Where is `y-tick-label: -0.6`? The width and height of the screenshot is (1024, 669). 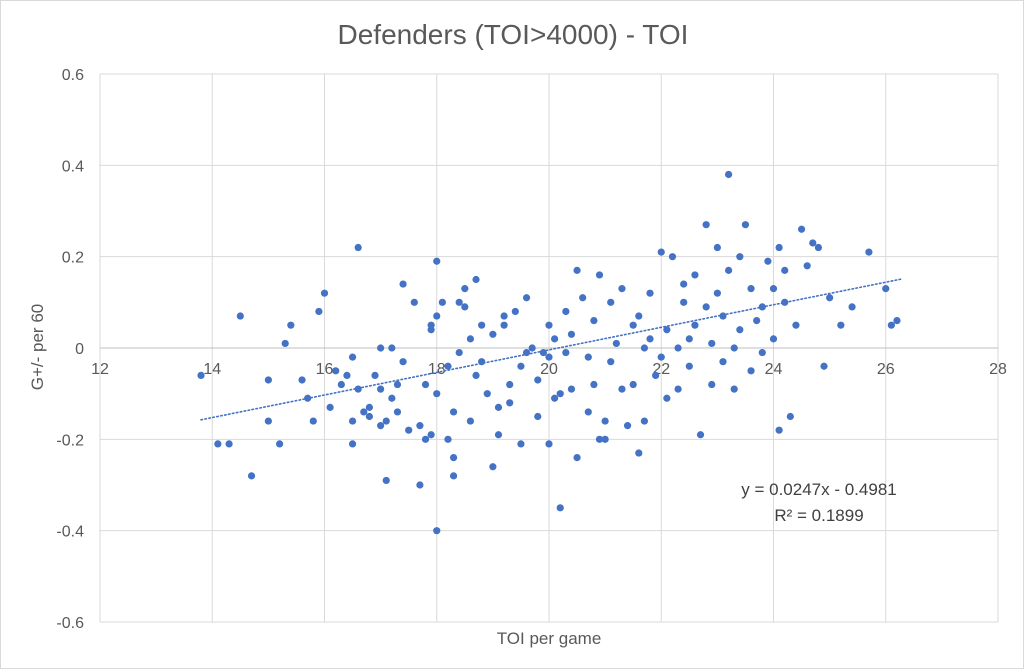 y-tick-label: -0.6 is located at coordinates (70, 623).